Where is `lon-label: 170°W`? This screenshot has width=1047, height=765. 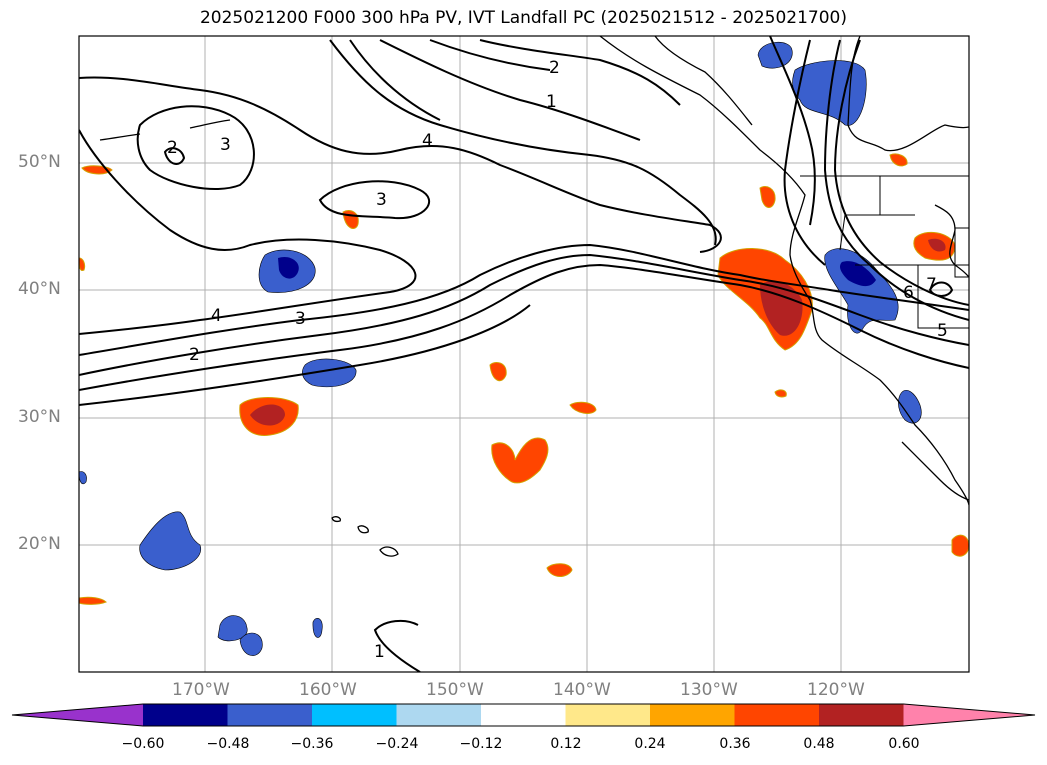
lon-label: 170°W is located at coordinates (201, 690).